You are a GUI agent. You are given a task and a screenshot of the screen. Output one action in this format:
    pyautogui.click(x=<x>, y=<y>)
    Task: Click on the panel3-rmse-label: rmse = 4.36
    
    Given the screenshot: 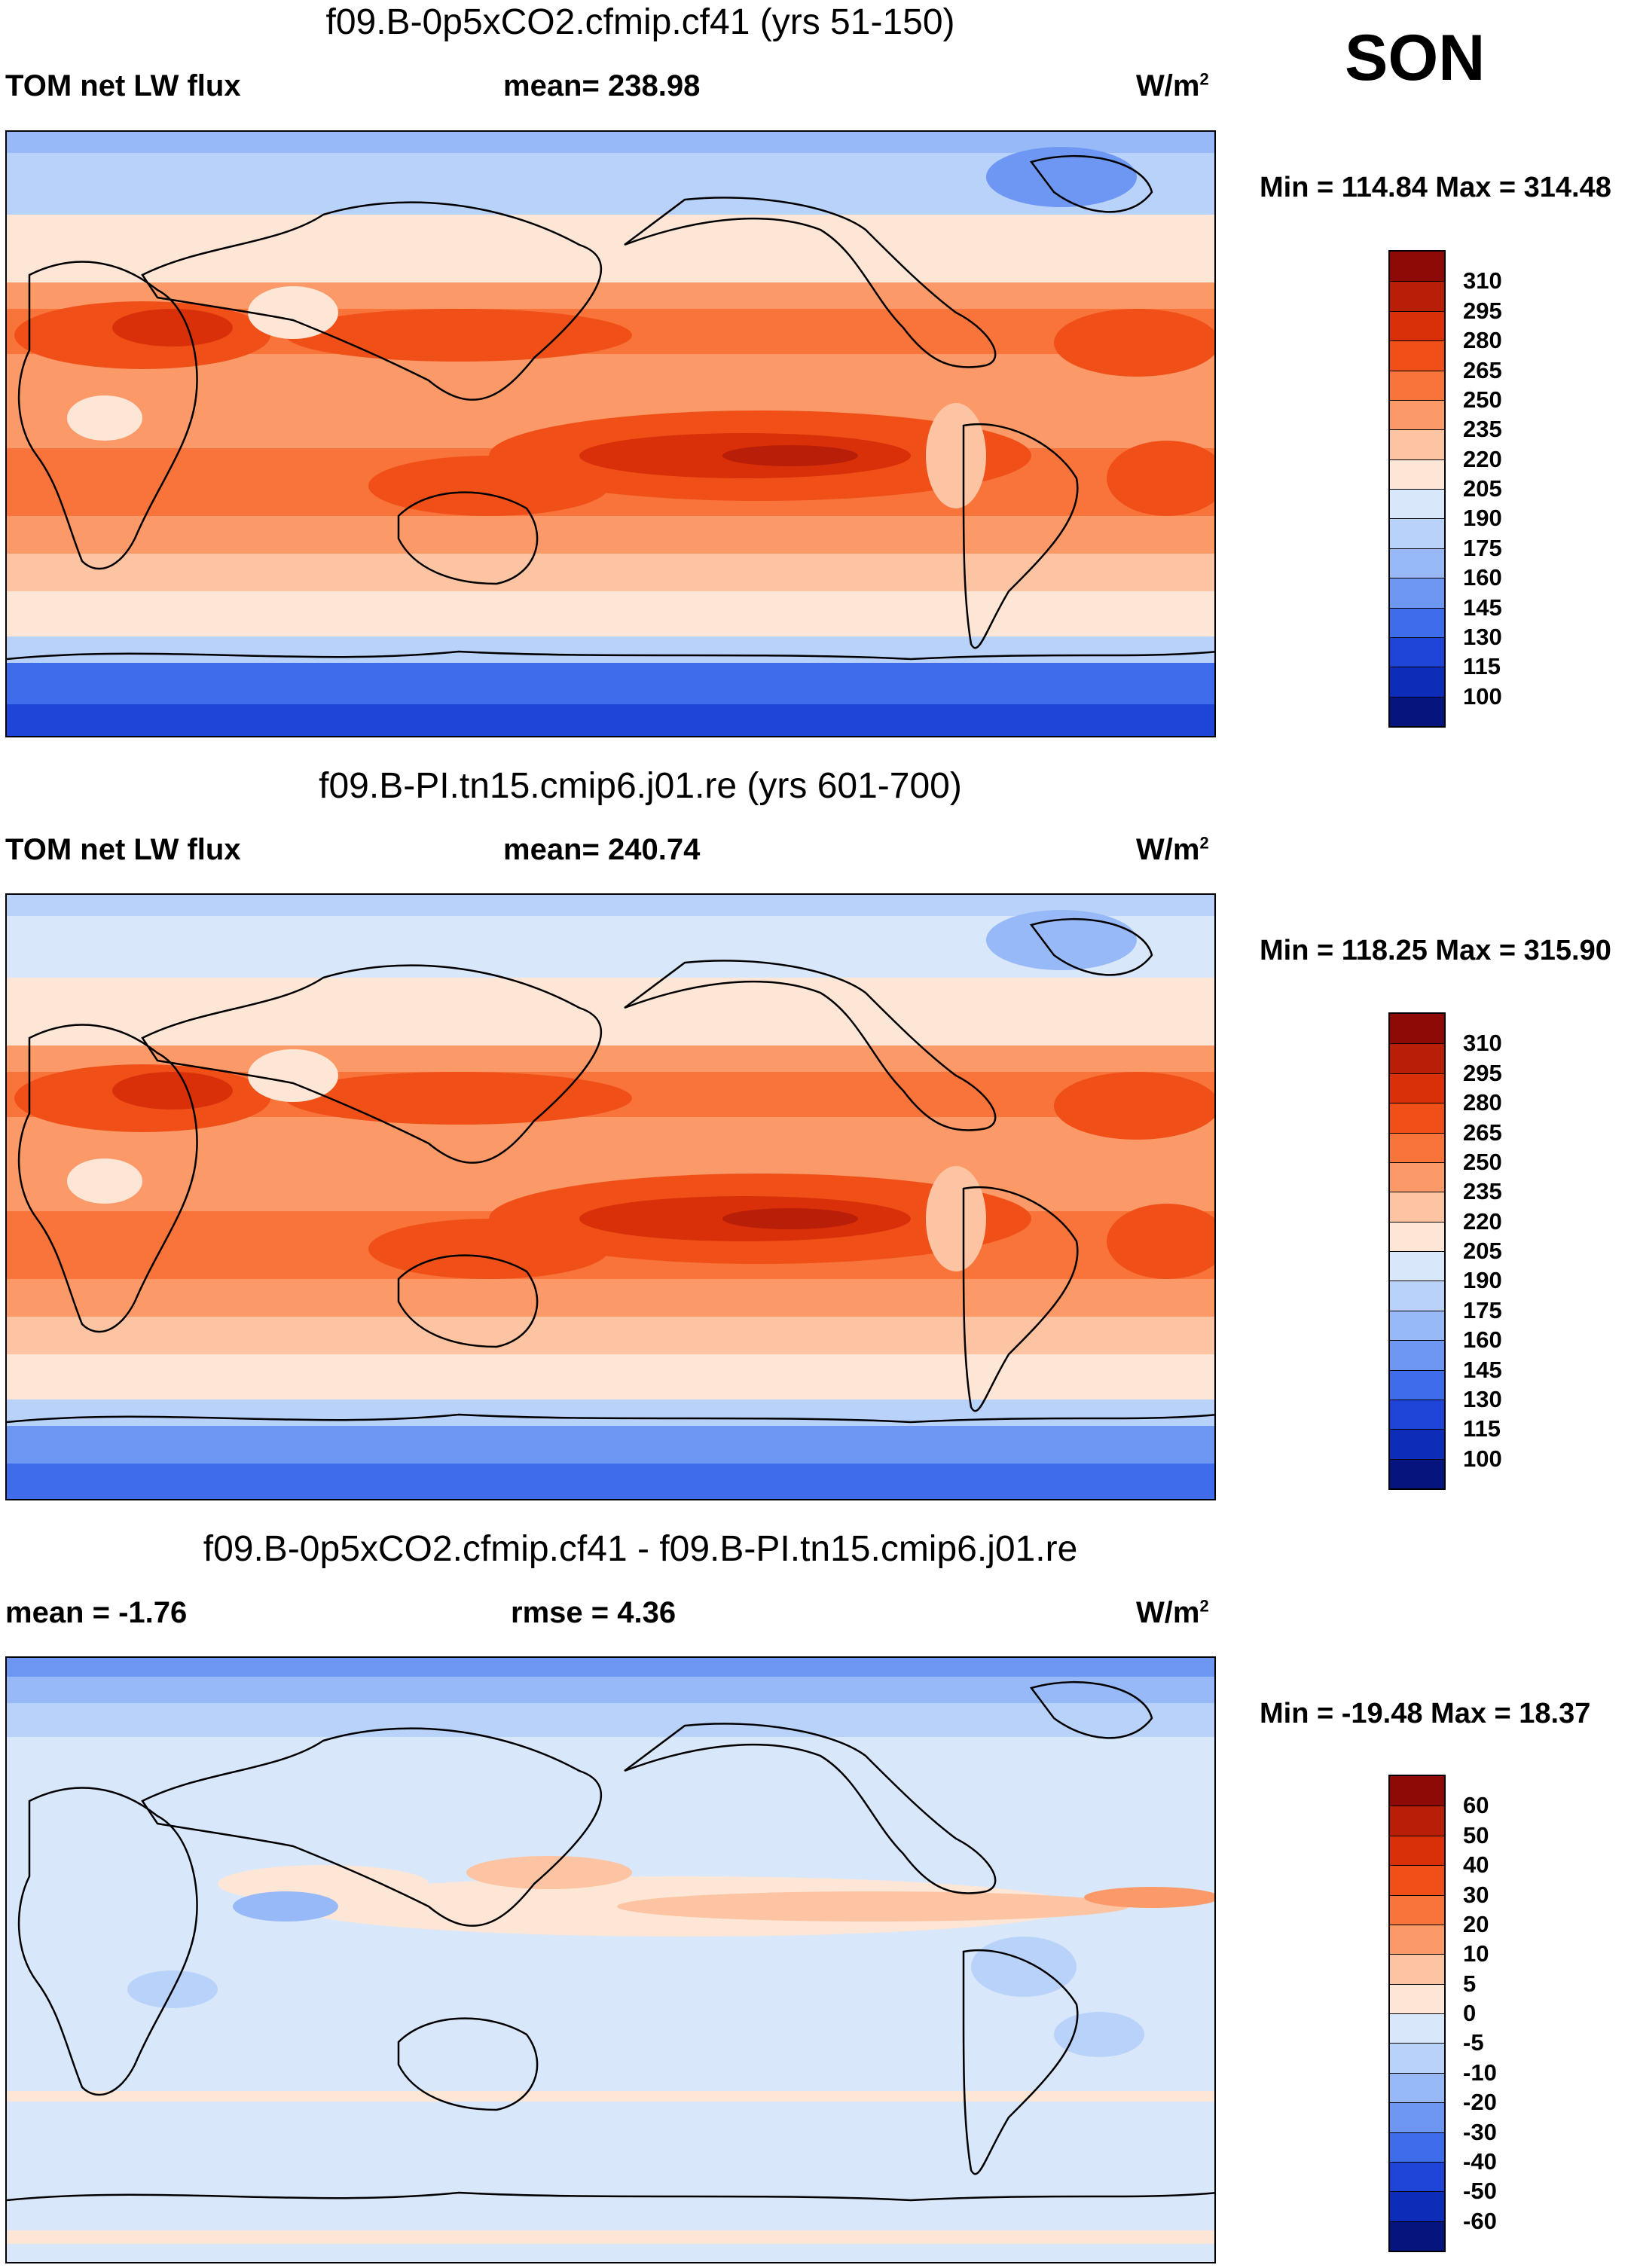 What is the action you would take?
    pyautogui.click(x=594, y=1612)
    